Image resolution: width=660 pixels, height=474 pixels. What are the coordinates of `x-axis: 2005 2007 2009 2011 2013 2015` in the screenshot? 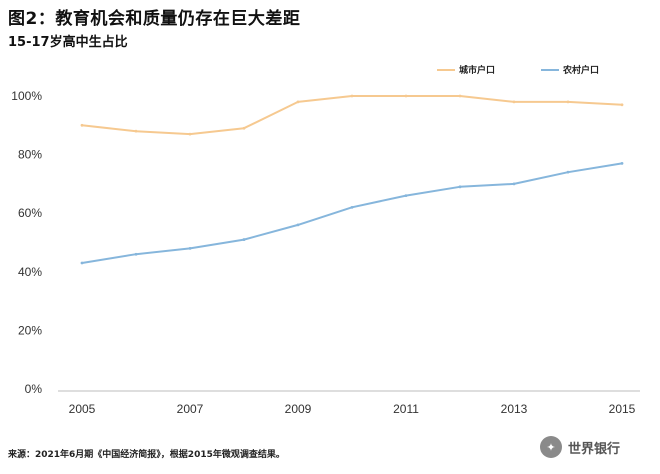 It's located at (352, 409).